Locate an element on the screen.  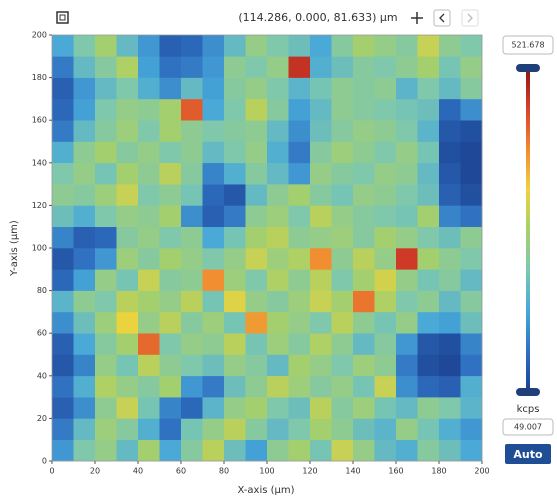
max-input is located at coordinates (528, 45).